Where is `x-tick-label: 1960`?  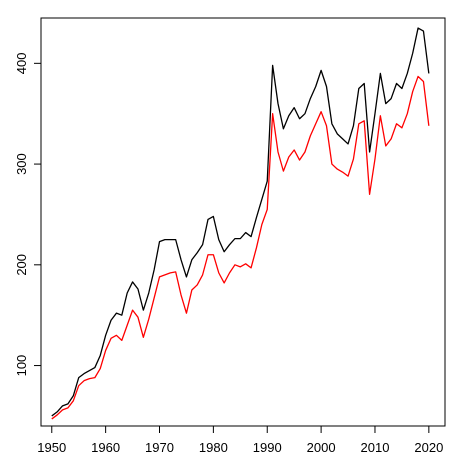
x-tick-label: 1960 is located at coordinates (105, 447).